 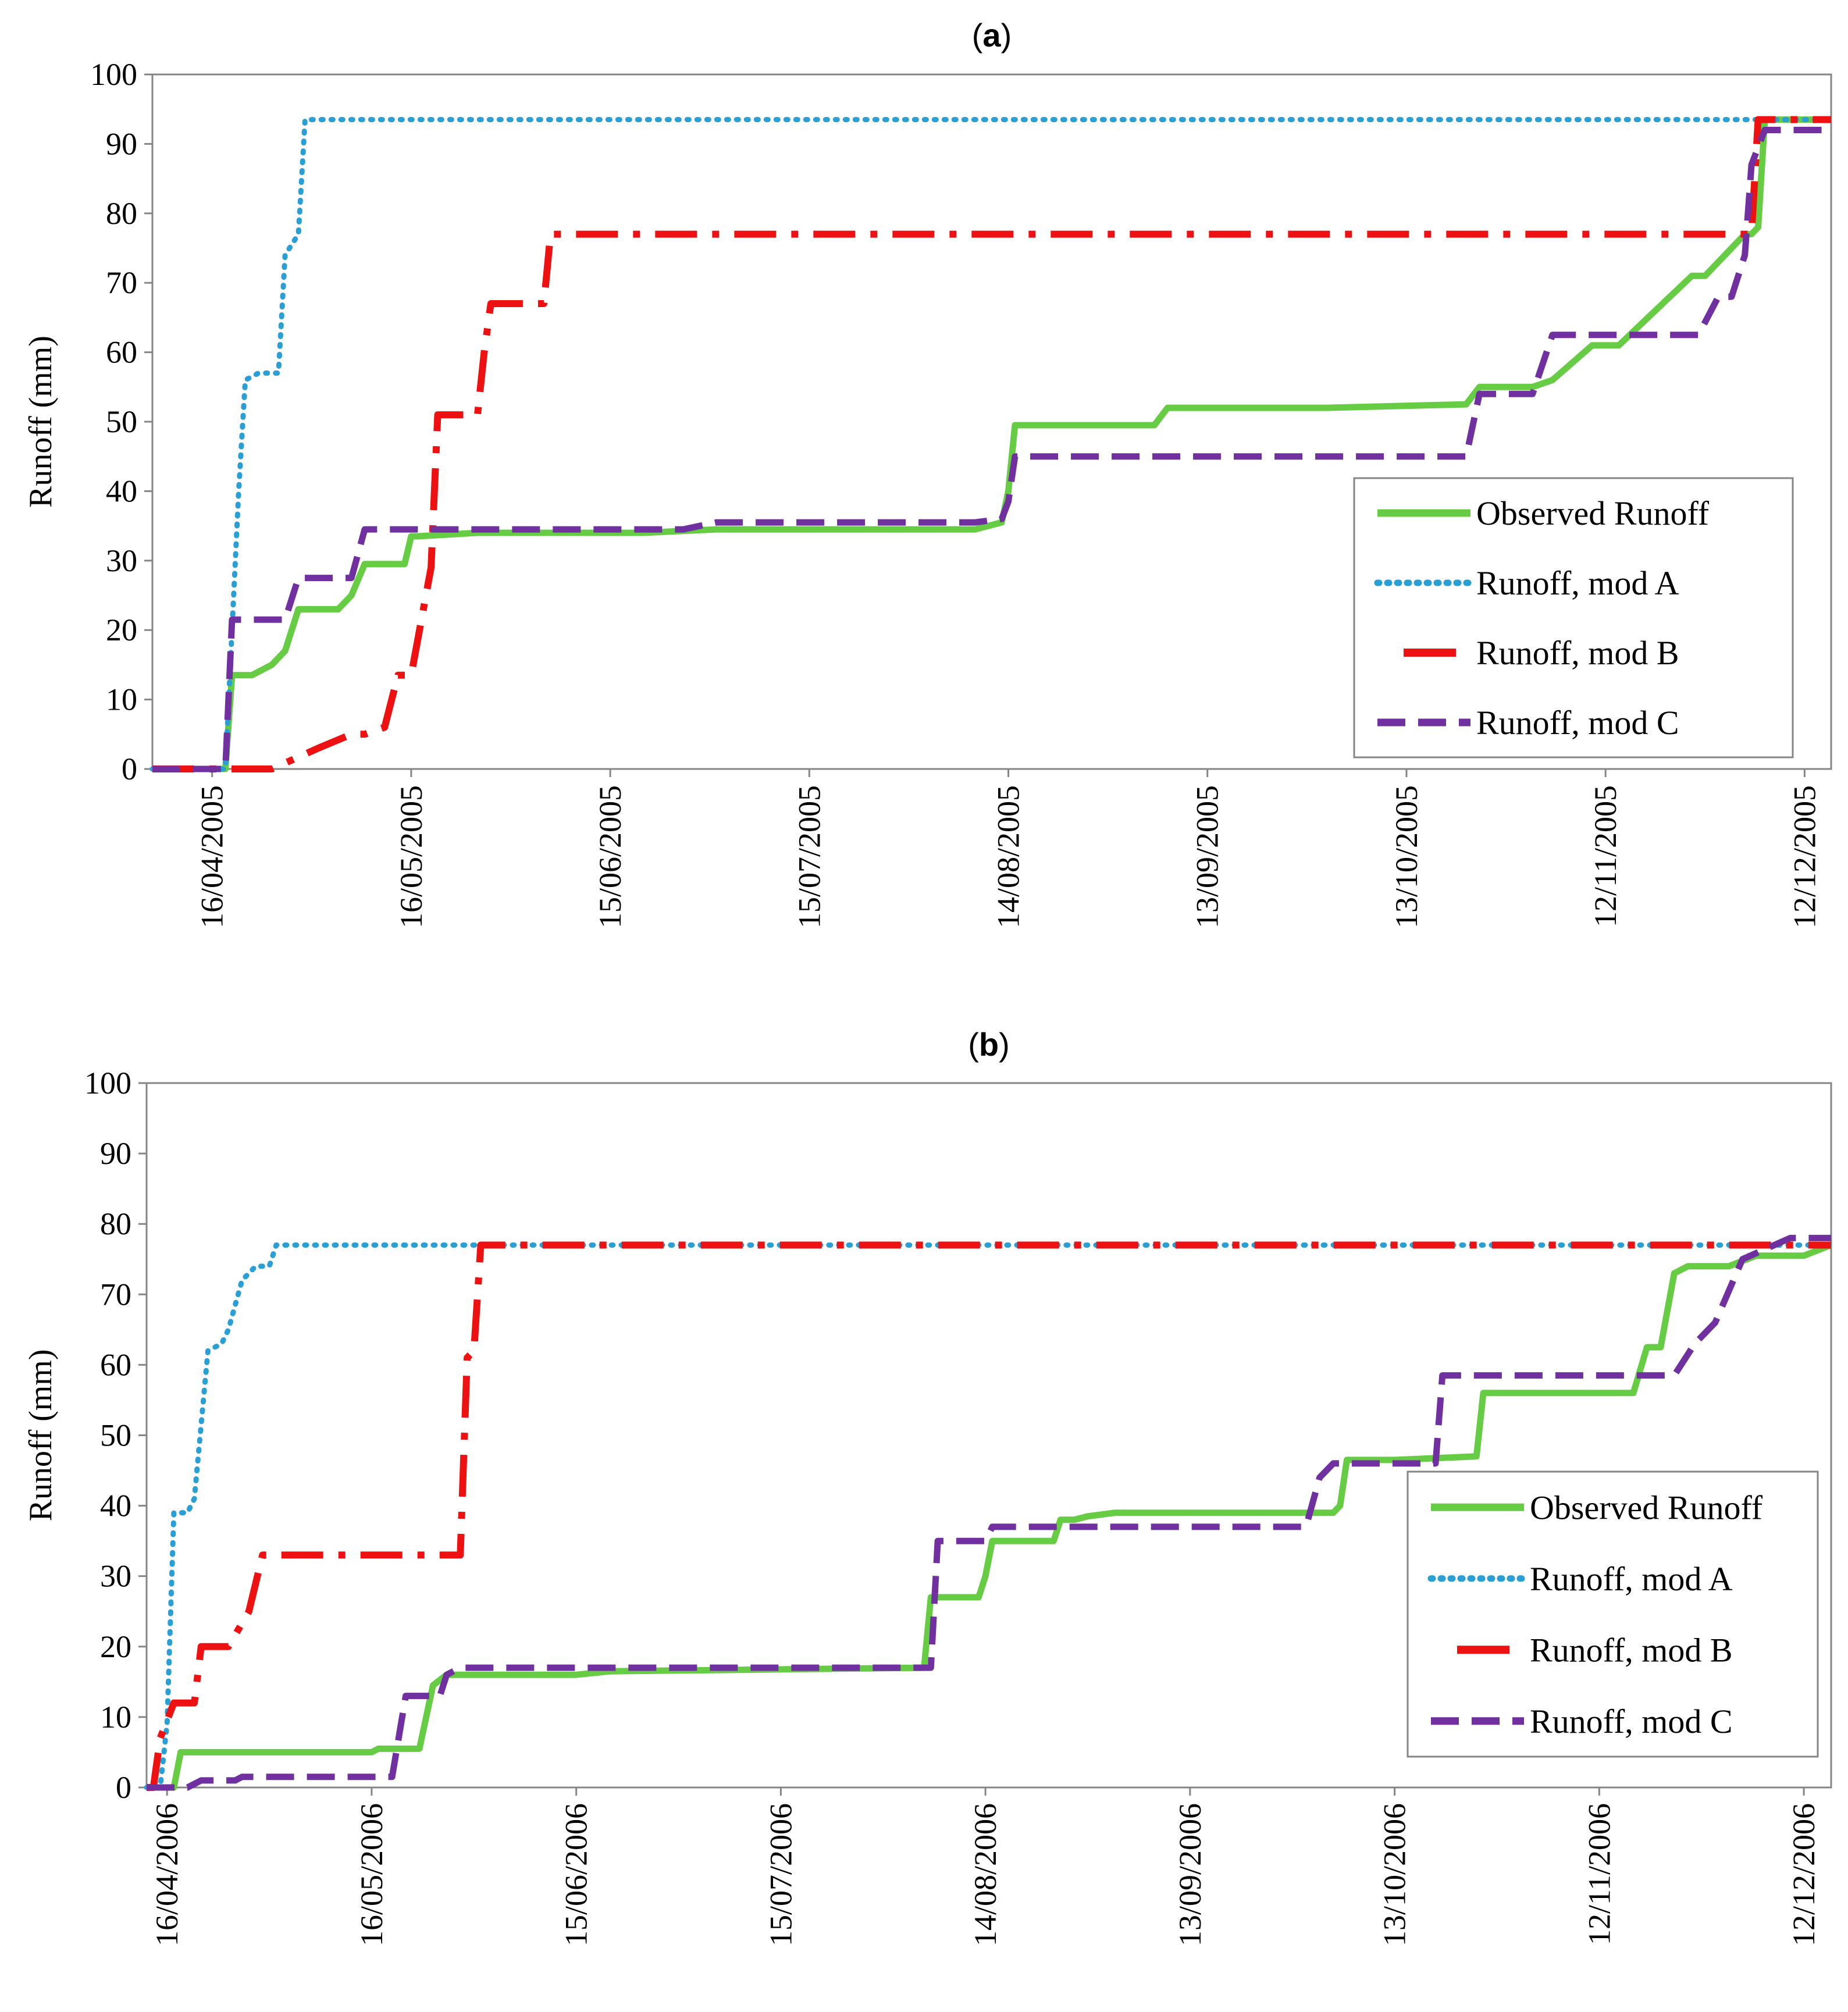 What do you see at coordinates (1394, 1875) in the screenshot?
I see `x-tick-label: 13/10/2006` at bounding box center [1394, 1875].